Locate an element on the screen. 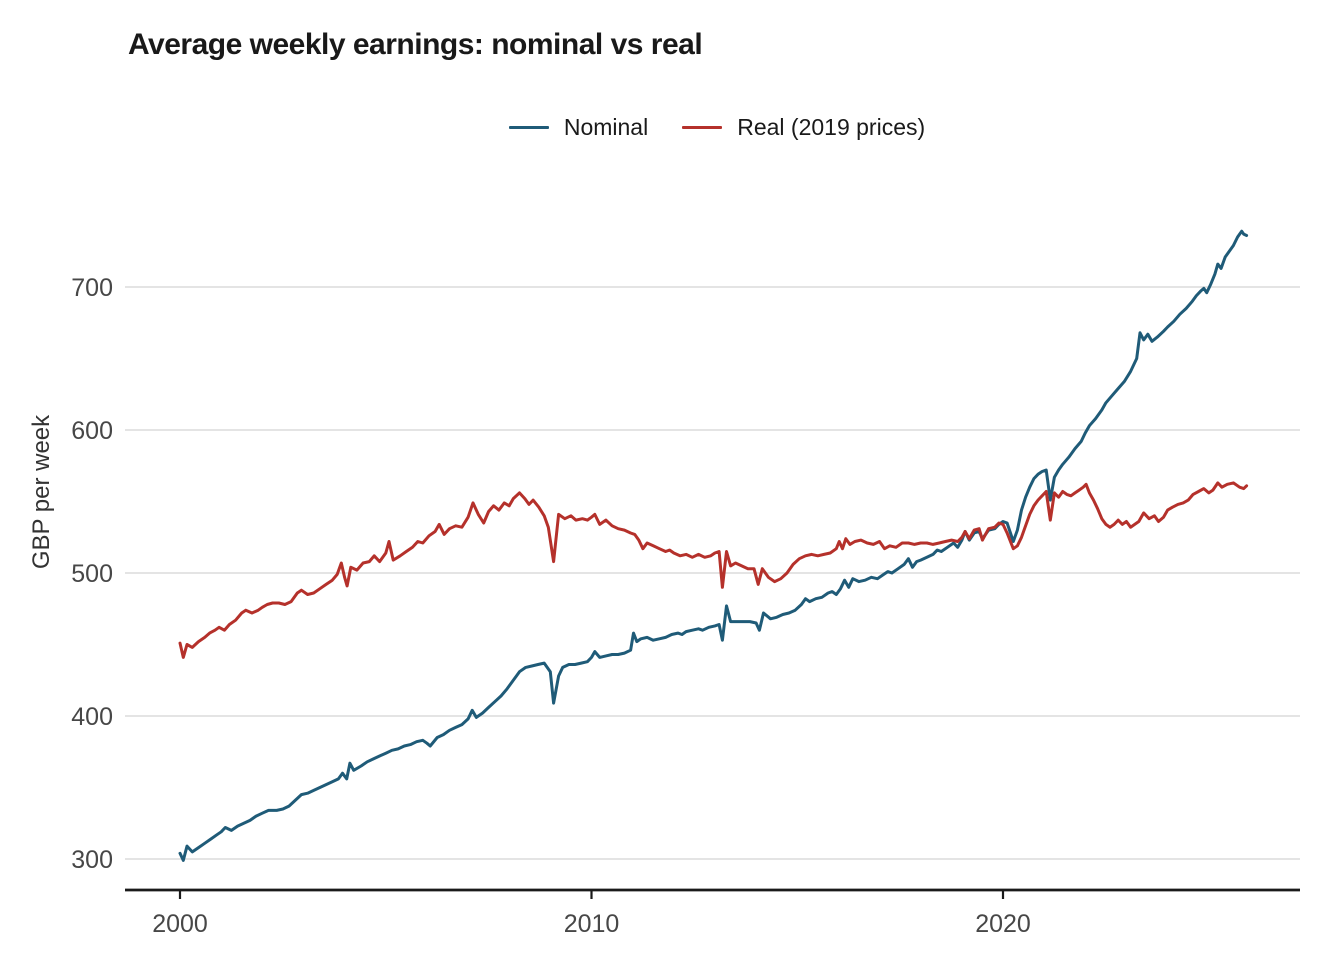  real-line-swatch is located at coordinates (702, 127).